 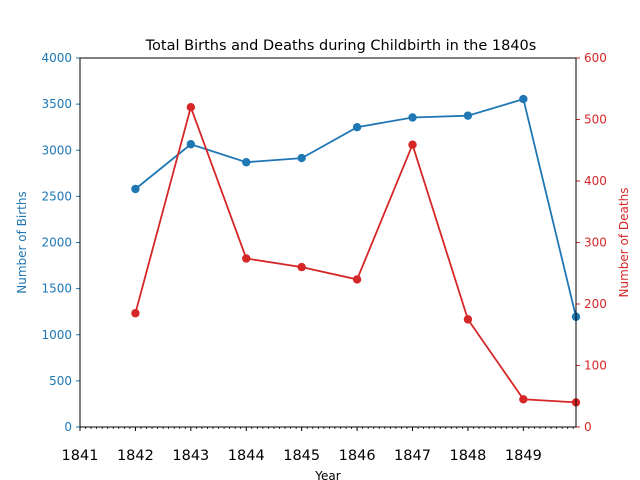 I want to click on left-tick-label: 2000, so click(x=56, y=243).